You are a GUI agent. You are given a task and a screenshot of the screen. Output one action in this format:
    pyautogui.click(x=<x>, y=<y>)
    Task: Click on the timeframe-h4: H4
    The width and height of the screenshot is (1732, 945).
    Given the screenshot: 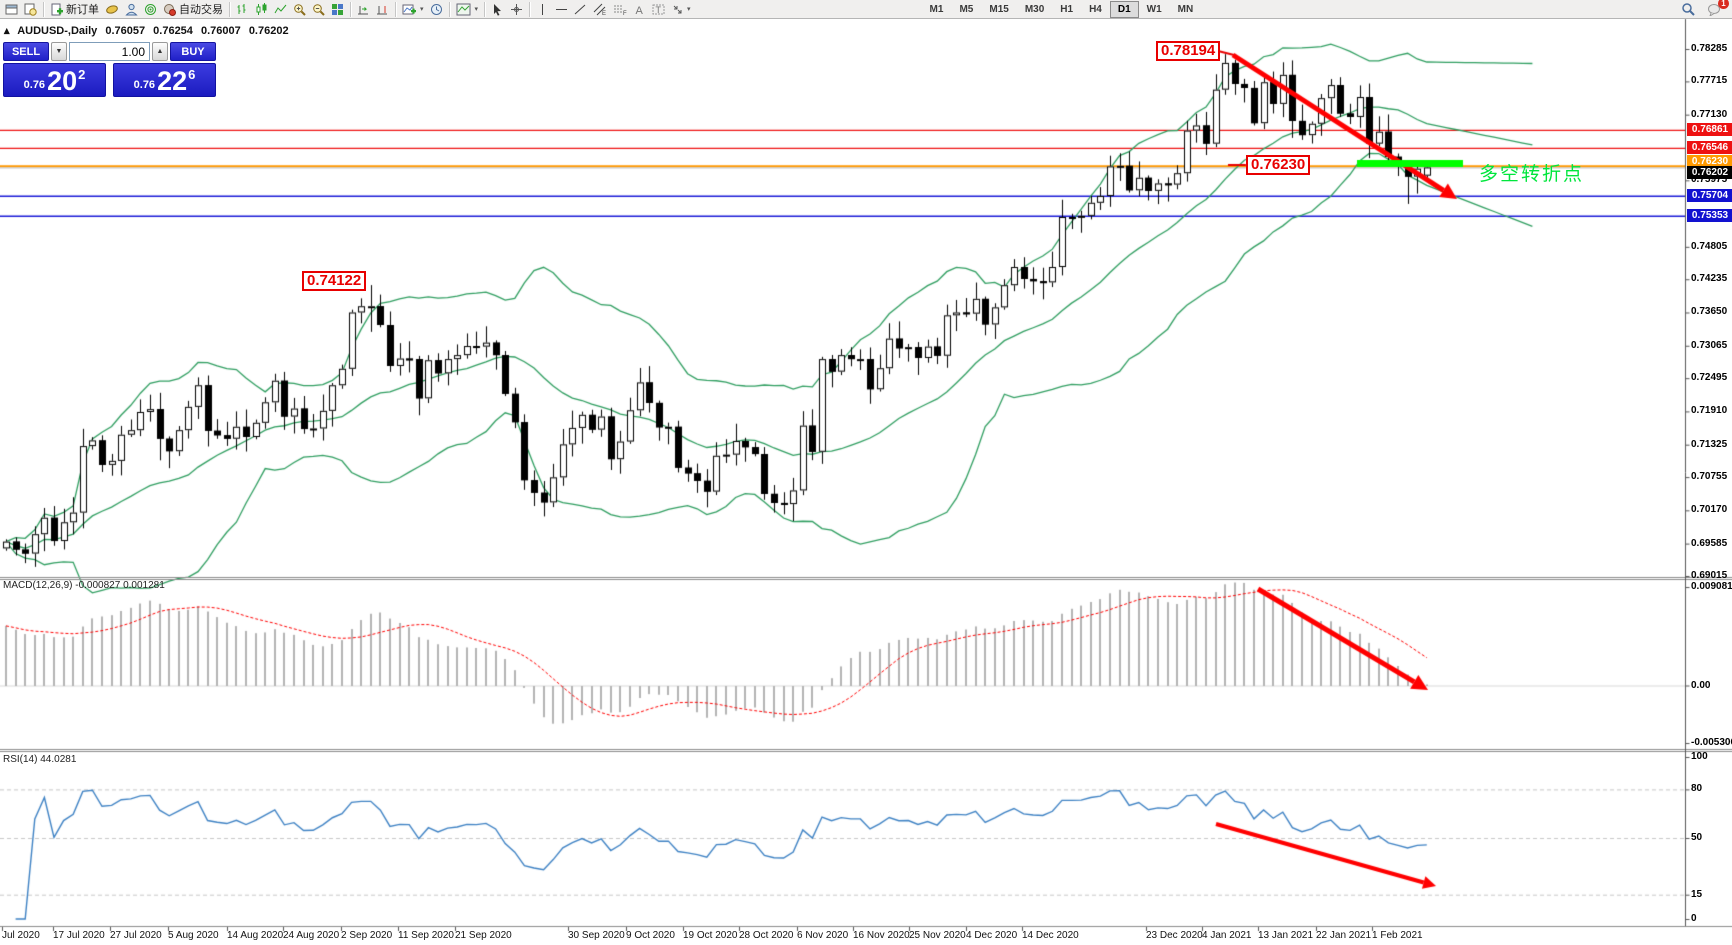 What is the action you would take?
    pyautogui.click(x=1095, y=9)
    